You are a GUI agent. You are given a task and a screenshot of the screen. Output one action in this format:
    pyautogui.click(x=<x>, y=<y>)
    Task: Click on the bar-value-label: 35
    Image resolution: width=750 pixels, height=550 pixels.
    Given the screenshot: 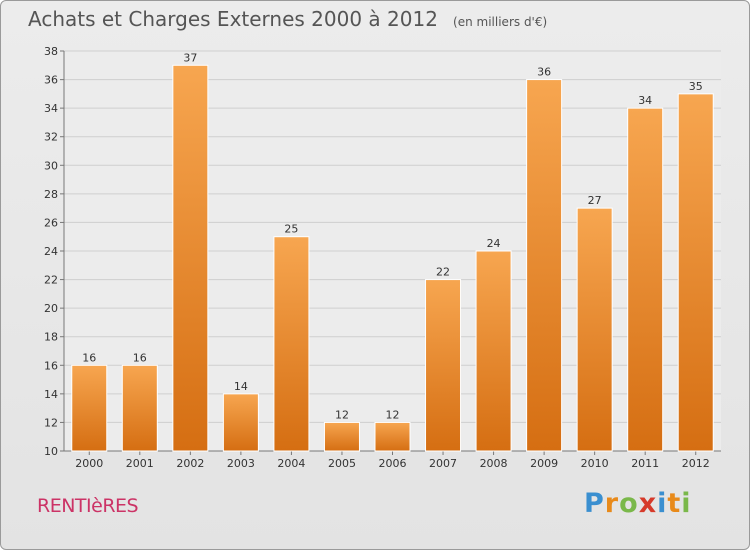 What is the action you would take?
    pyautogui.click(x=696, y=86)
    